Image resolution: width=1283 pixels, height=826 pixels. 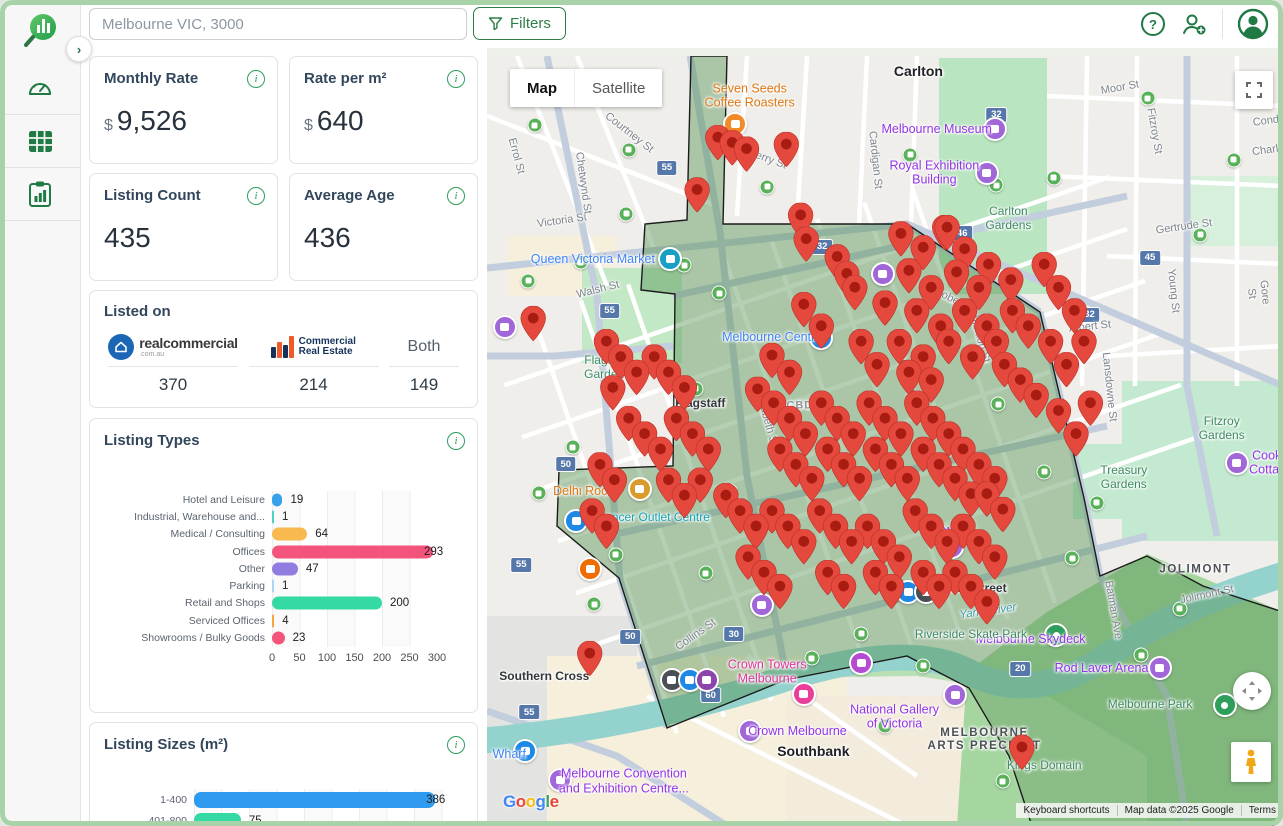 What do you see at coordinates (40, 141) in the screenshot?
I see `sidebar-item-table` at bounding box center [40, 141].